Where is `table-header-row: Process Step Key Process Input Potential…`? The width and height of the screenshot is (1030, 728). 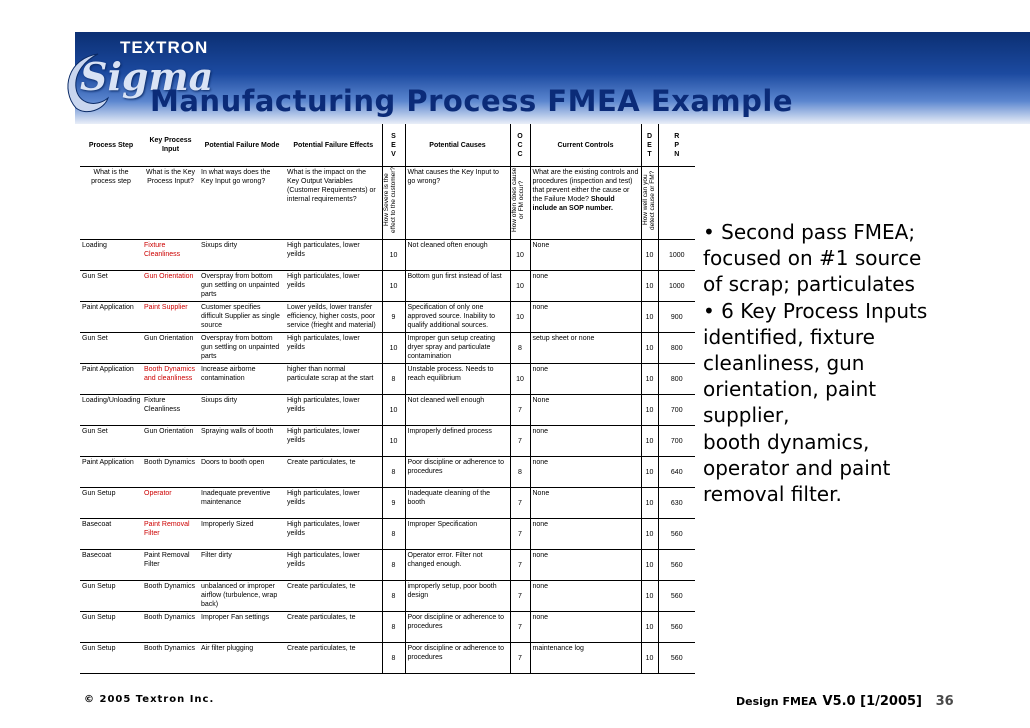 table-header-row: Process Step Key Process Input Potential… is located at coordinates (387, 145).